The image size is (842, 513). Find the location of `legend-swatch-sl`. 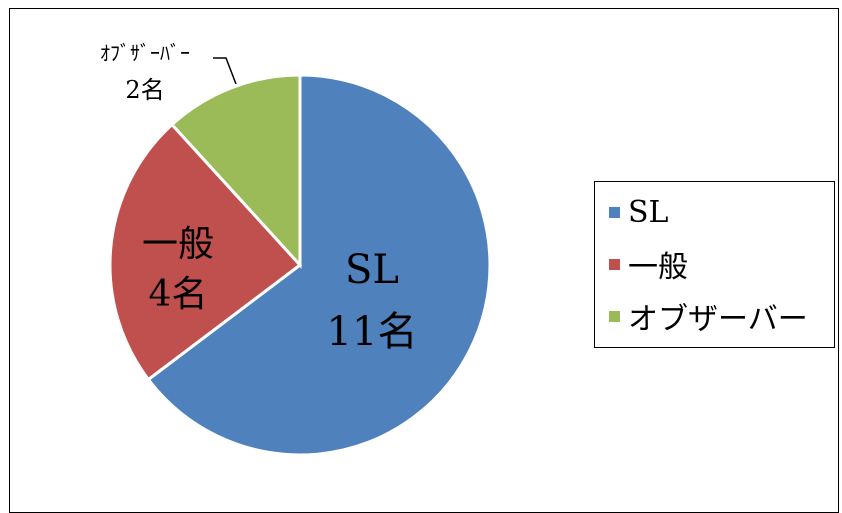

legend-swatch-sl is located at coordinates (614, 212).